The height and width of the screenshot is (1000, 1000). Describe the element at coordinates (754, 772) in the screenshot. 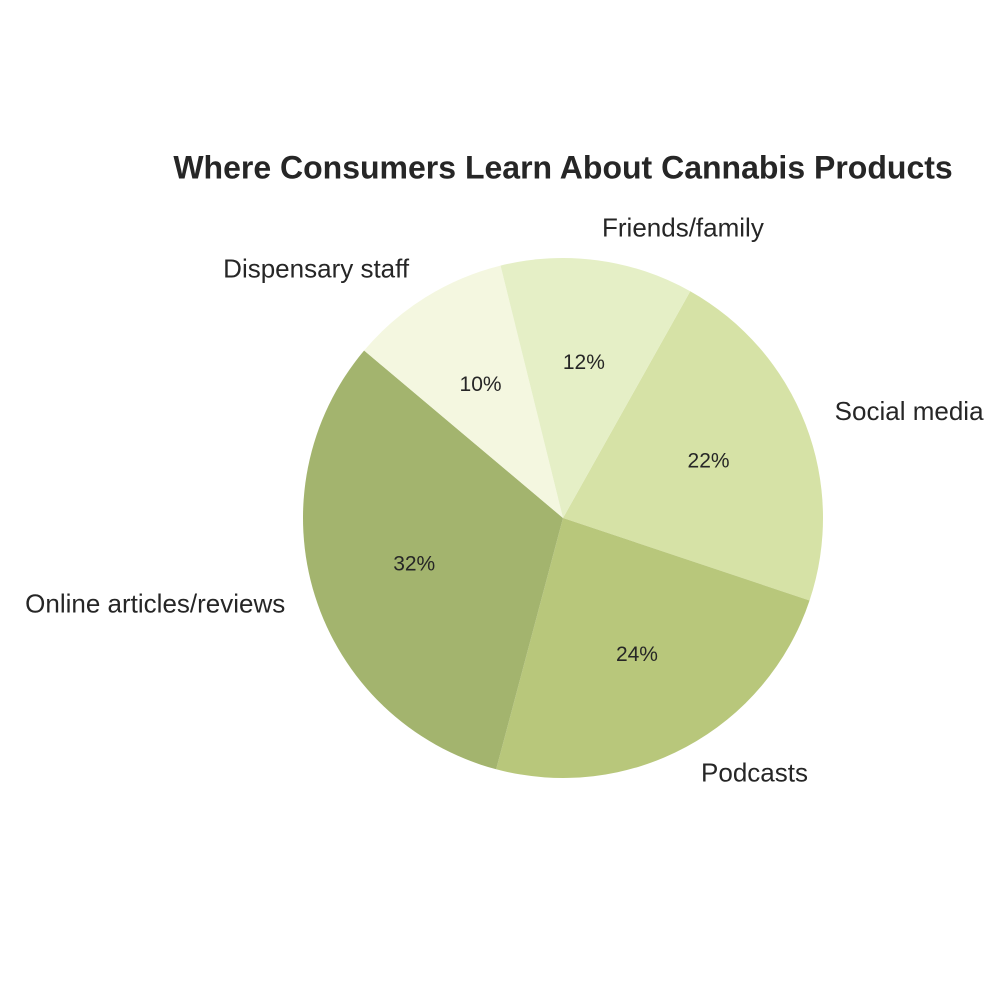

I see `category-label: Podcasts` at that location.